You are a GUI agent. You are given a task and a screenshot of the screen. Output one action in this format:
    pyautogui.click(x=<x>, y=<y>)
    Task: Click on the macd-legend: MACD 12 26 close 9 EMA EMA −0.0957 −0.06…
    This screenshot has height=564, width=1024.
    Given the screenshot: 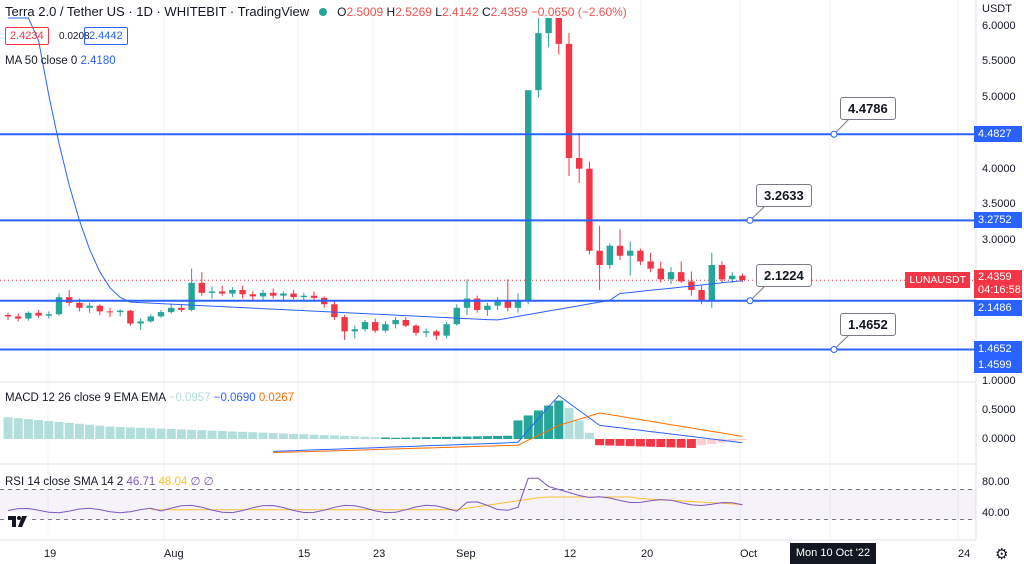 What is the action you would take?
    pyautogui.click(x=150, y=398)
    